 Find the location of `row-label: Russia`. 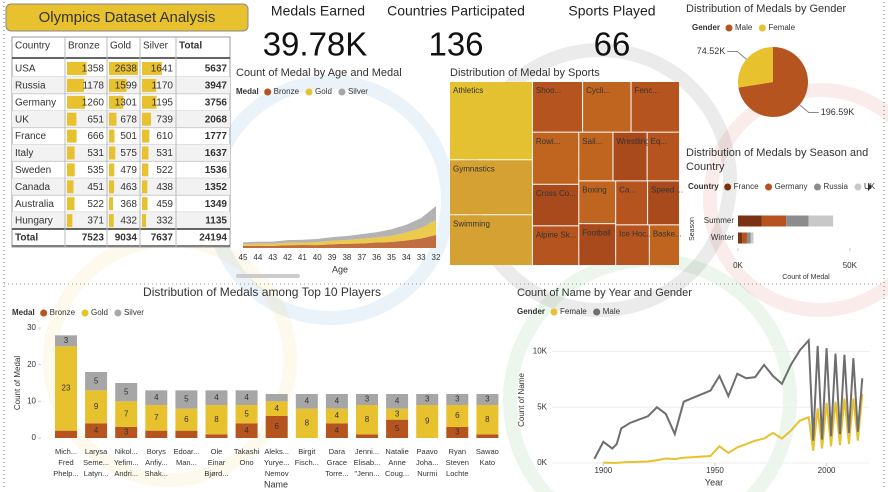

row-label: Russia is located at coordinates (30, 86).